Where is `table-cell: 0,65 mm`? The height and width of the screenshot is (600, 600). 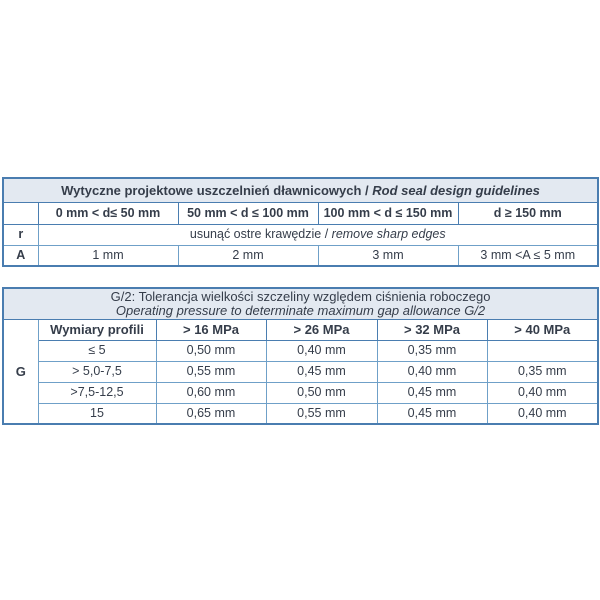 table-cell: 0,65 mm is located at coordinates (211, 413).